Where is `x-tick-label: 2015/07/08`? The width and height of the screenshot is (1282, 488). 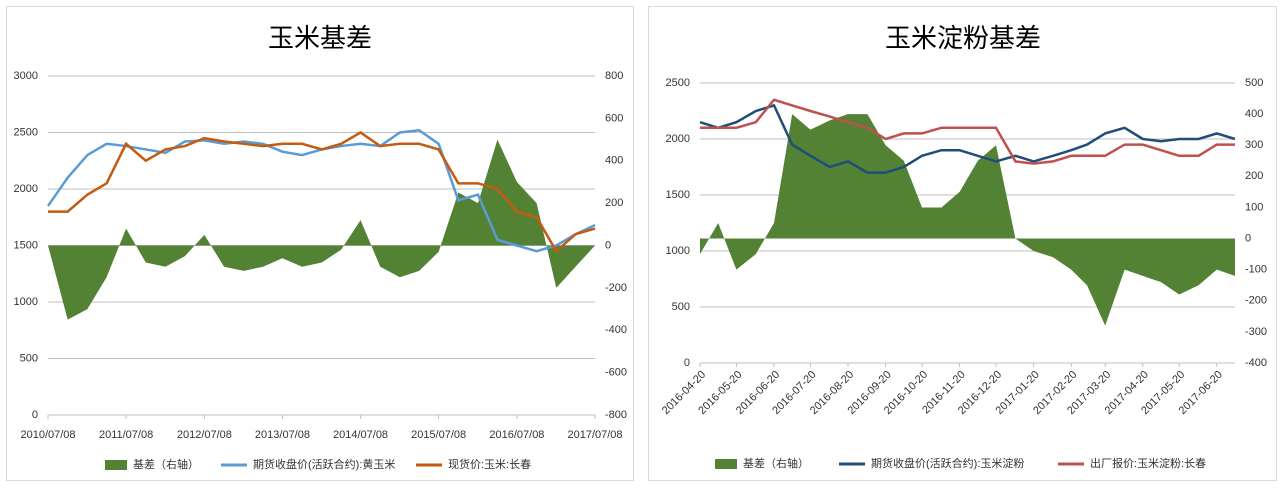
x-tick-label: 2015/07/08 is located at coordinates (438, 435).